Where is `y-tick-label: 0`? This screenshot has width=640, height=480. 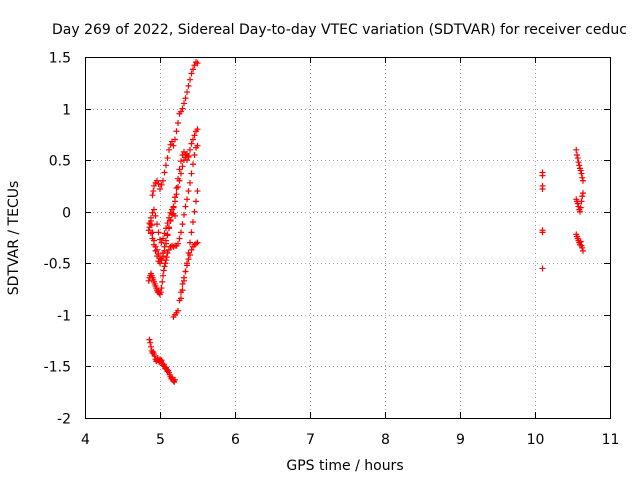
y-tick-label: 0 is located at coordinates (66, 214).